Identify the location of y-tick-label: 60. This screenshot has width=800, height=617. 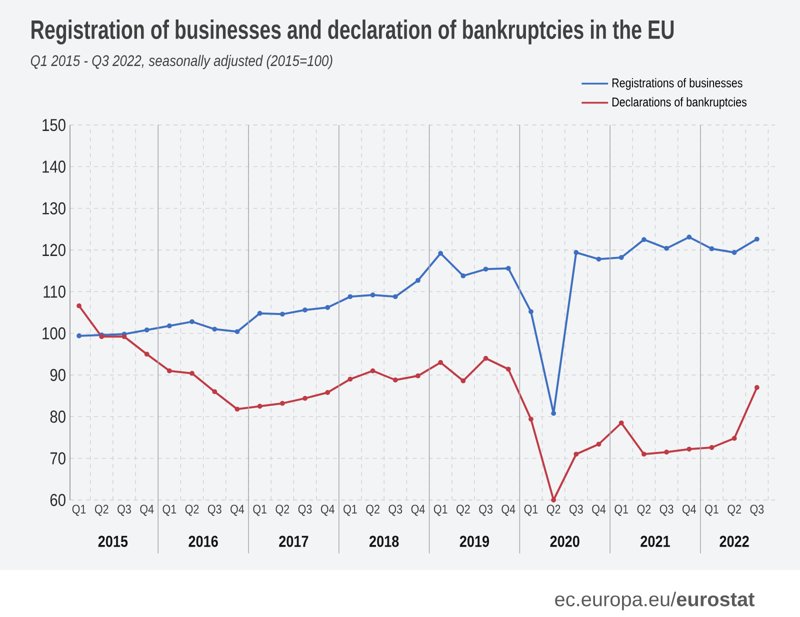
(58, 500).